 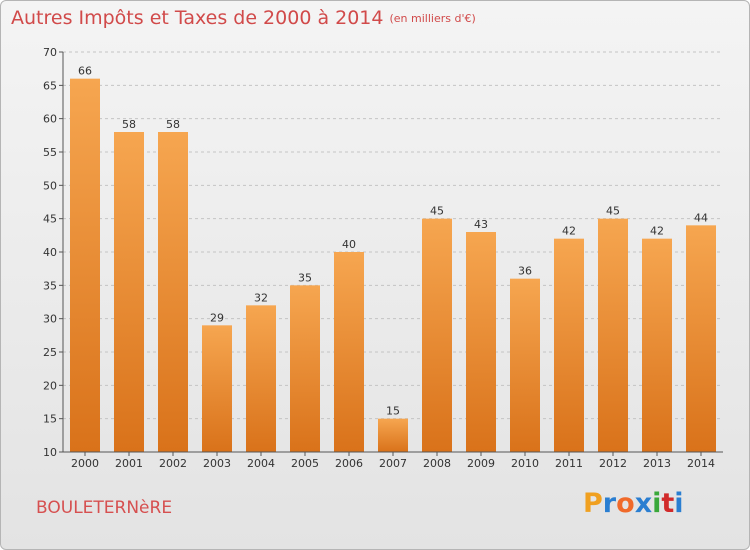 I want to click on x-tick-label: 2010, so click(x=525, y=463).